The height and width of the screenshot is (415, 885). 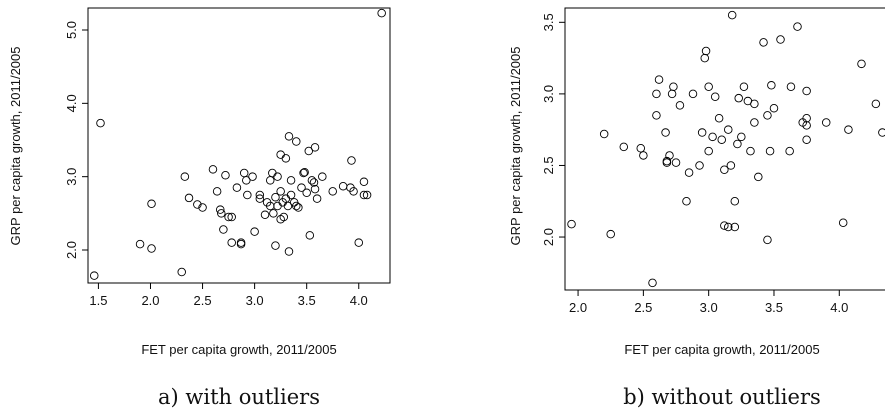 I want to click on panel-a-x-axis-label: FET per capita growth, 2011/2005, so click(x=238, y=349).